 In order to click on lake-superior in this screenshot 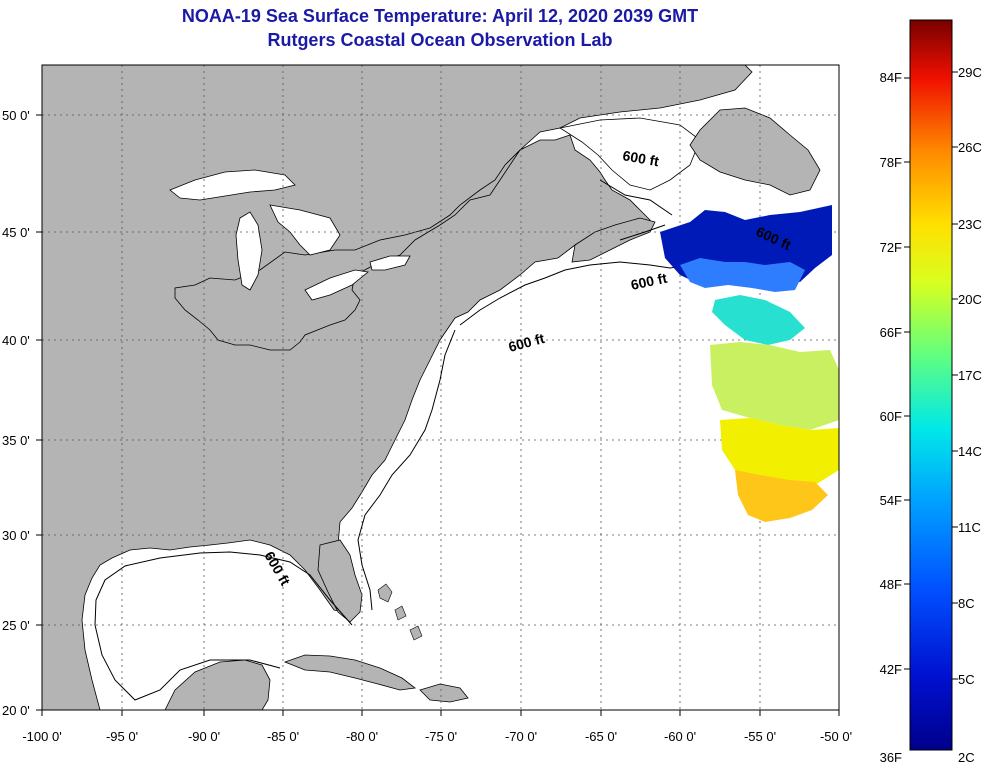, I will do `click(232, 185)`.